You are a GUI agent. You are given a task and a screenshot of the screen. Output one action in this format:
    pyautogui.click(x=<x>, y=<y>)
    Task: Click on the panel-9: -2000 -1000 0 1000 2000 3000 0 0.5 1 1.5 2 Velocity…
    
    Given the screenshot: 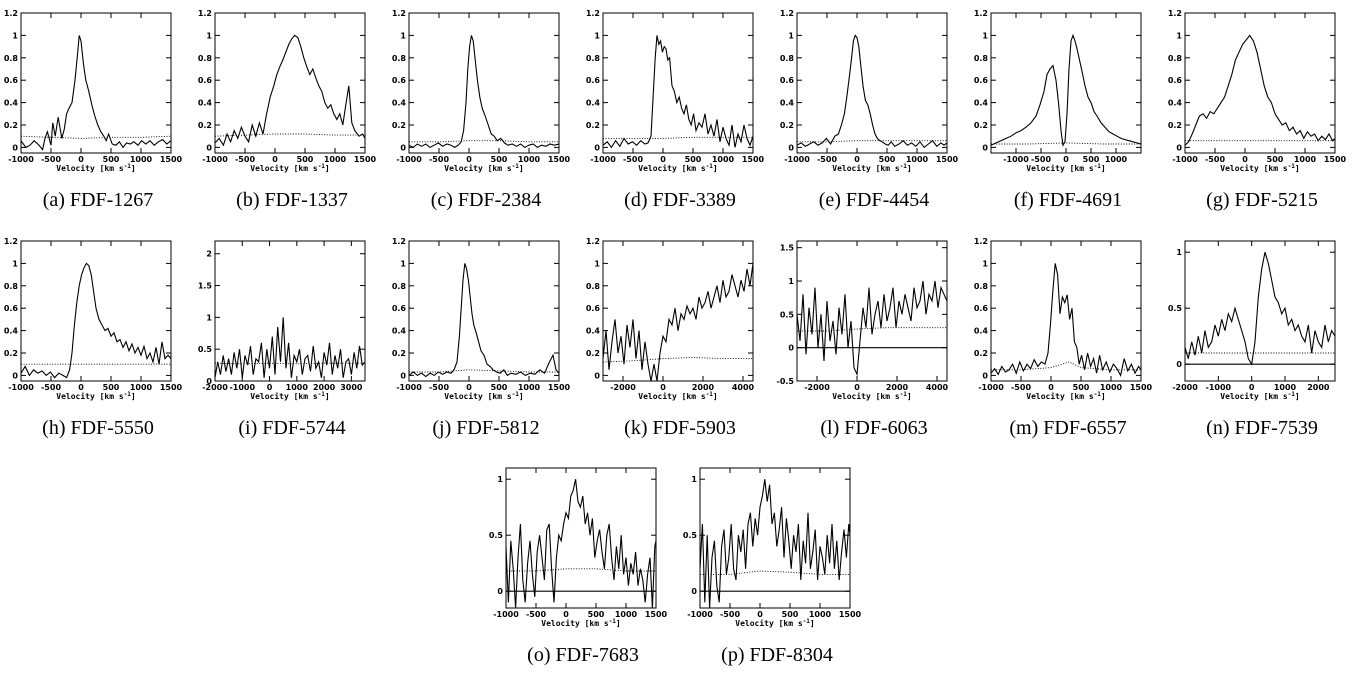 What is the action you would take?
    pyautogui.click(x=290, y=341)
    